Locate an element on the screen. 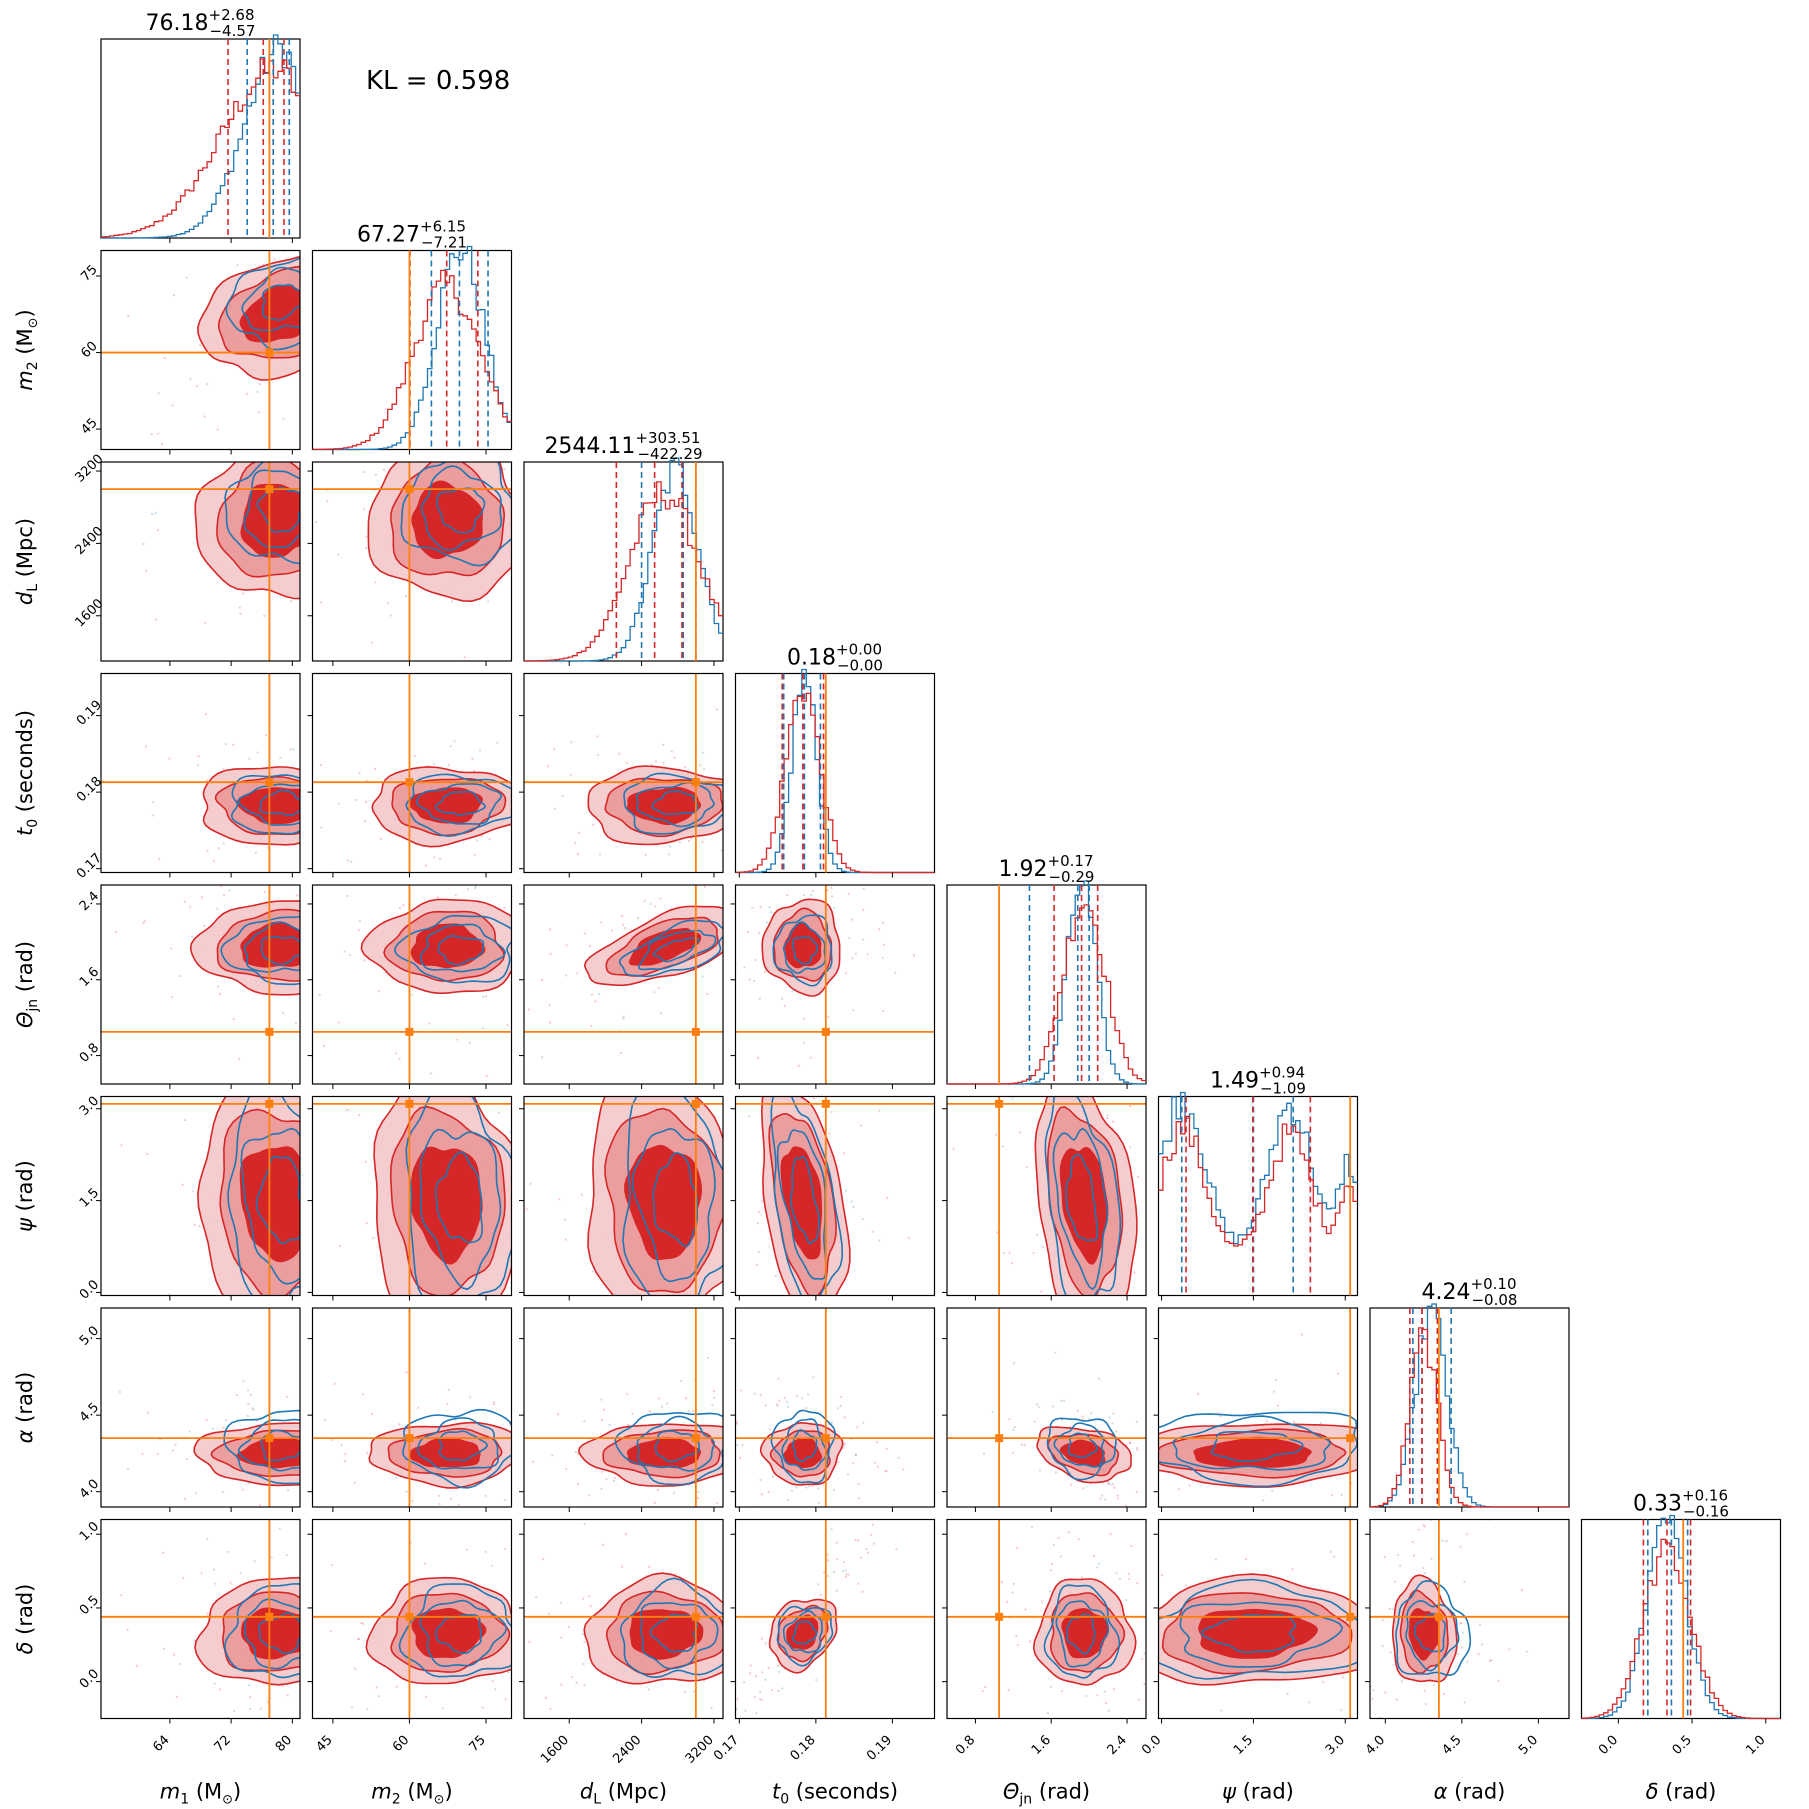 The height and width of the screenshot is (1809, 1809). panel-frame is located at coordinates (412, 1407).